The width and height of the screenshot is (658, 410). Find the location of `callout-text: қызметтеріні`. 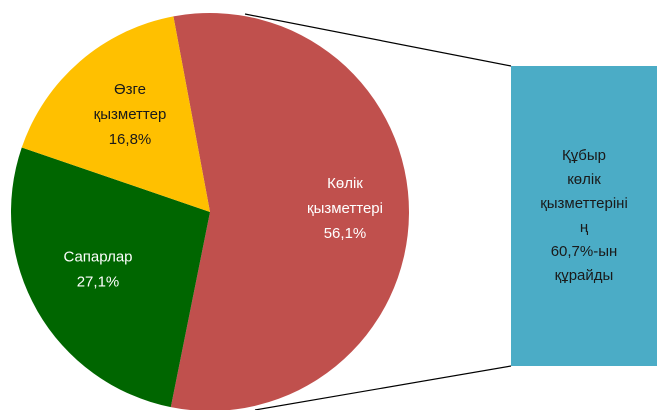

callout-text: қызметтеріні is located at coordinates (584, 203).